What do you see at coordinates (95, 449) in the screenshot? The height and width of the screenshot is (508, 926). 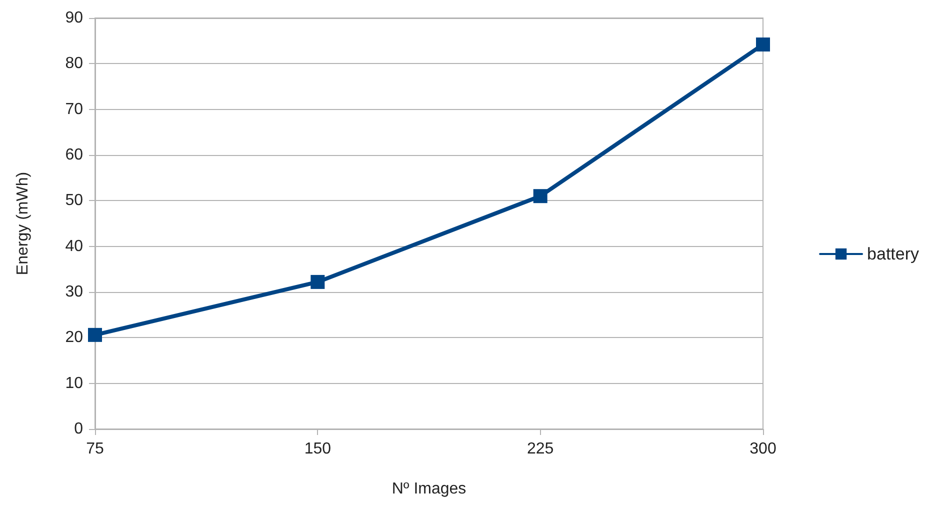 I see `x-tick-label: 75` at bounding box center [95, 449].